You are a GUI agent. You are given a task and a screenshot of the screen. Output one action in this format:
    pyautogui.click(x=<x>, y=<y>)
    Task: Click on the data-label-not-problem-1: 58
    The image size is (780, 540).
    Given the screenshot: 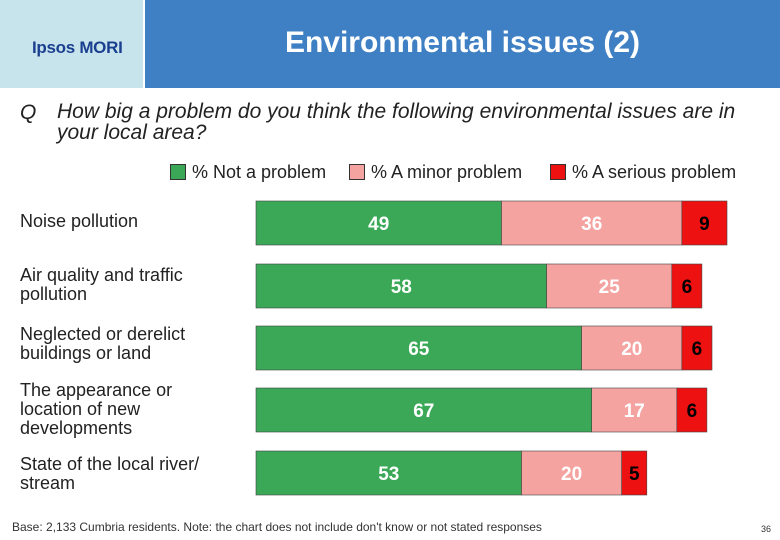 What is the action you would take?
    pyautogui.click(x=401, y=287)
    